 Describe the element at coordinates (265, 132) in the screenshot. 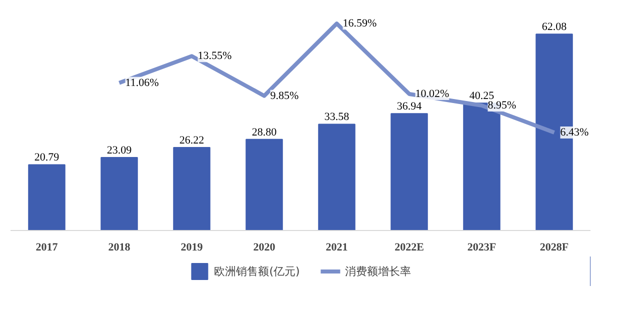

I see `data-label: 28.80` at that location.